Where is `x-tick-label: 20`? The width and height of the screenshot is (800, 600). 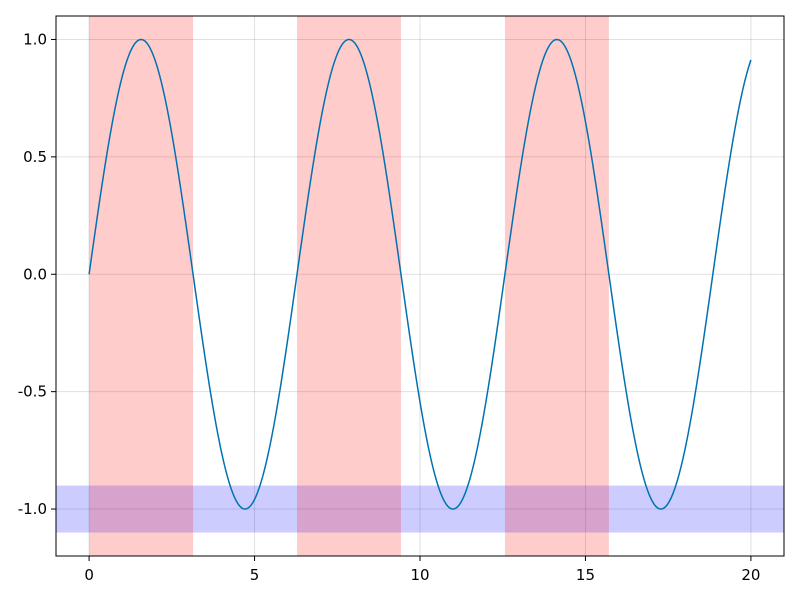
x-tick-label: 20 is located at coordinates (750, 575).